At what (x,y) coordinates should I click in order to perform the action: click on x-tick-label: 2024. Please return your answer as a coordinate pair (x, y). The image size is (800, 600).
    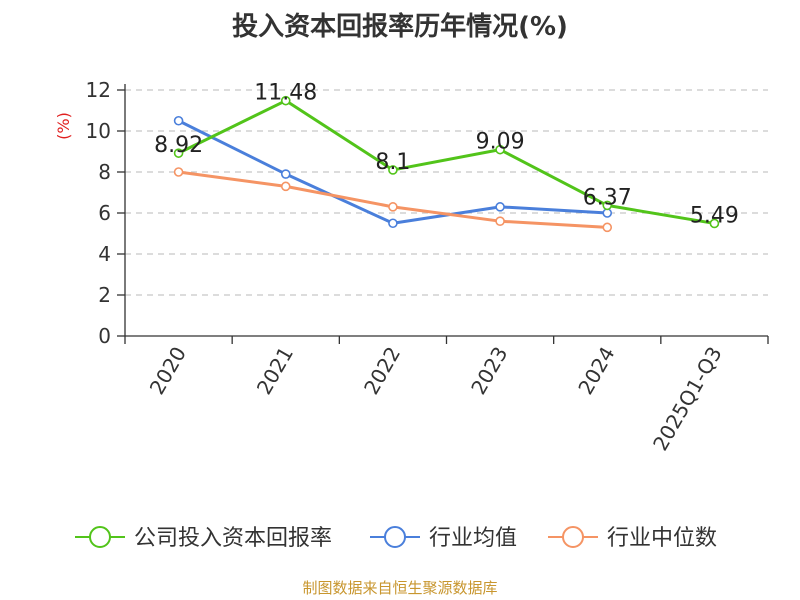
    Looking at the image, I should click on (596, 371).